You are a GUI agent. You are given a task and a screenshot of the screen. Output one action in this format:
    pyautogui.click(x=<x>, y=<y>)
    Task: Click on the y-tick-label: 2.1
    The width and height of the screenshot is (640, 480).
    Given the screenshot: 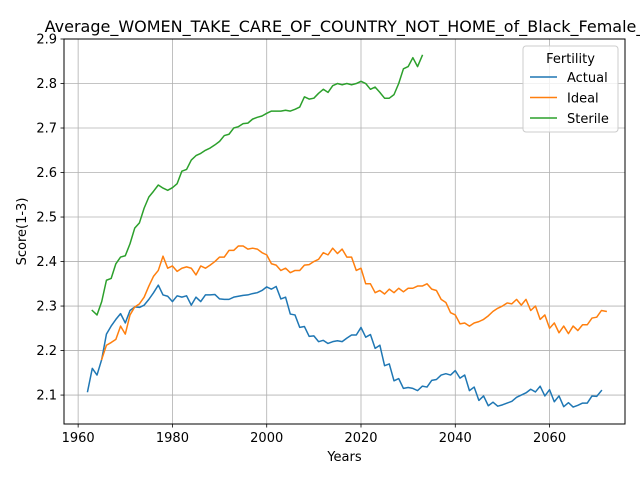 What is the action you would take?
    pyautogui.click(x=46, y=396)
    